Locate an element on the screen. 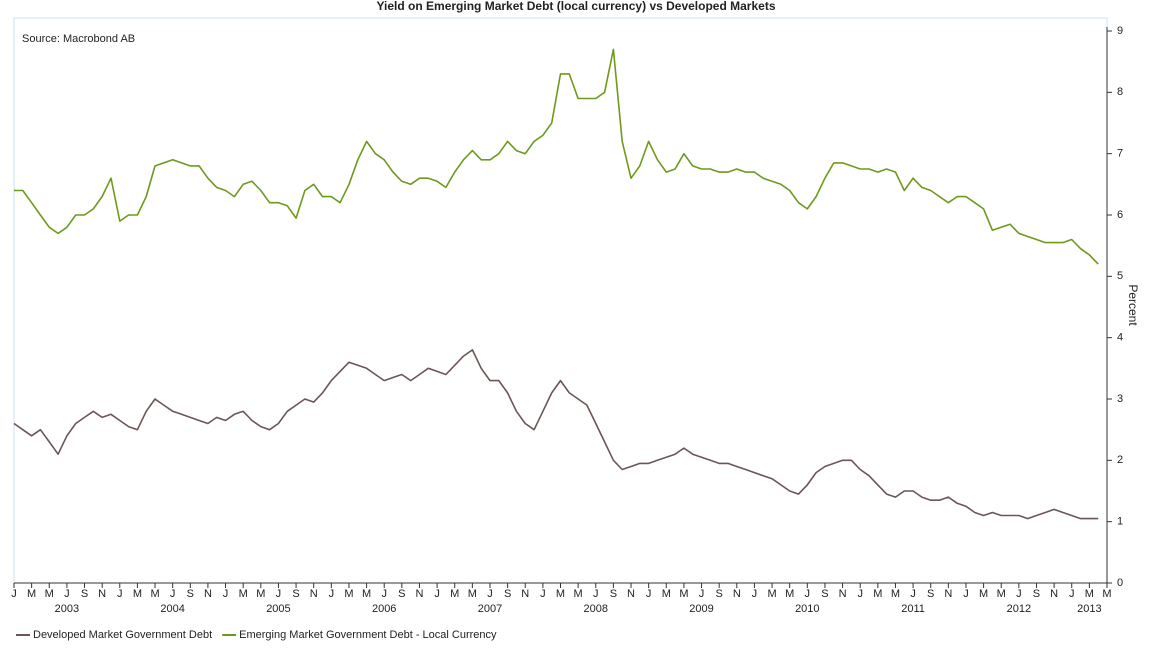 This screenshot has height=648, width=1152. year-label: 2013 is located at coordinates (1089, 609).